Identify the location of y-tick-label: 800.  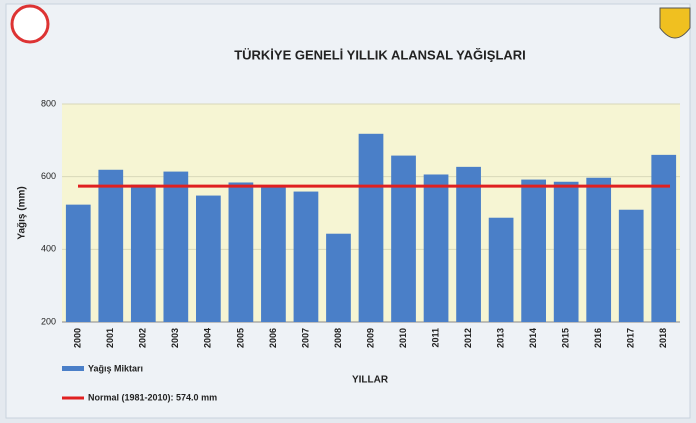
(48, 103).